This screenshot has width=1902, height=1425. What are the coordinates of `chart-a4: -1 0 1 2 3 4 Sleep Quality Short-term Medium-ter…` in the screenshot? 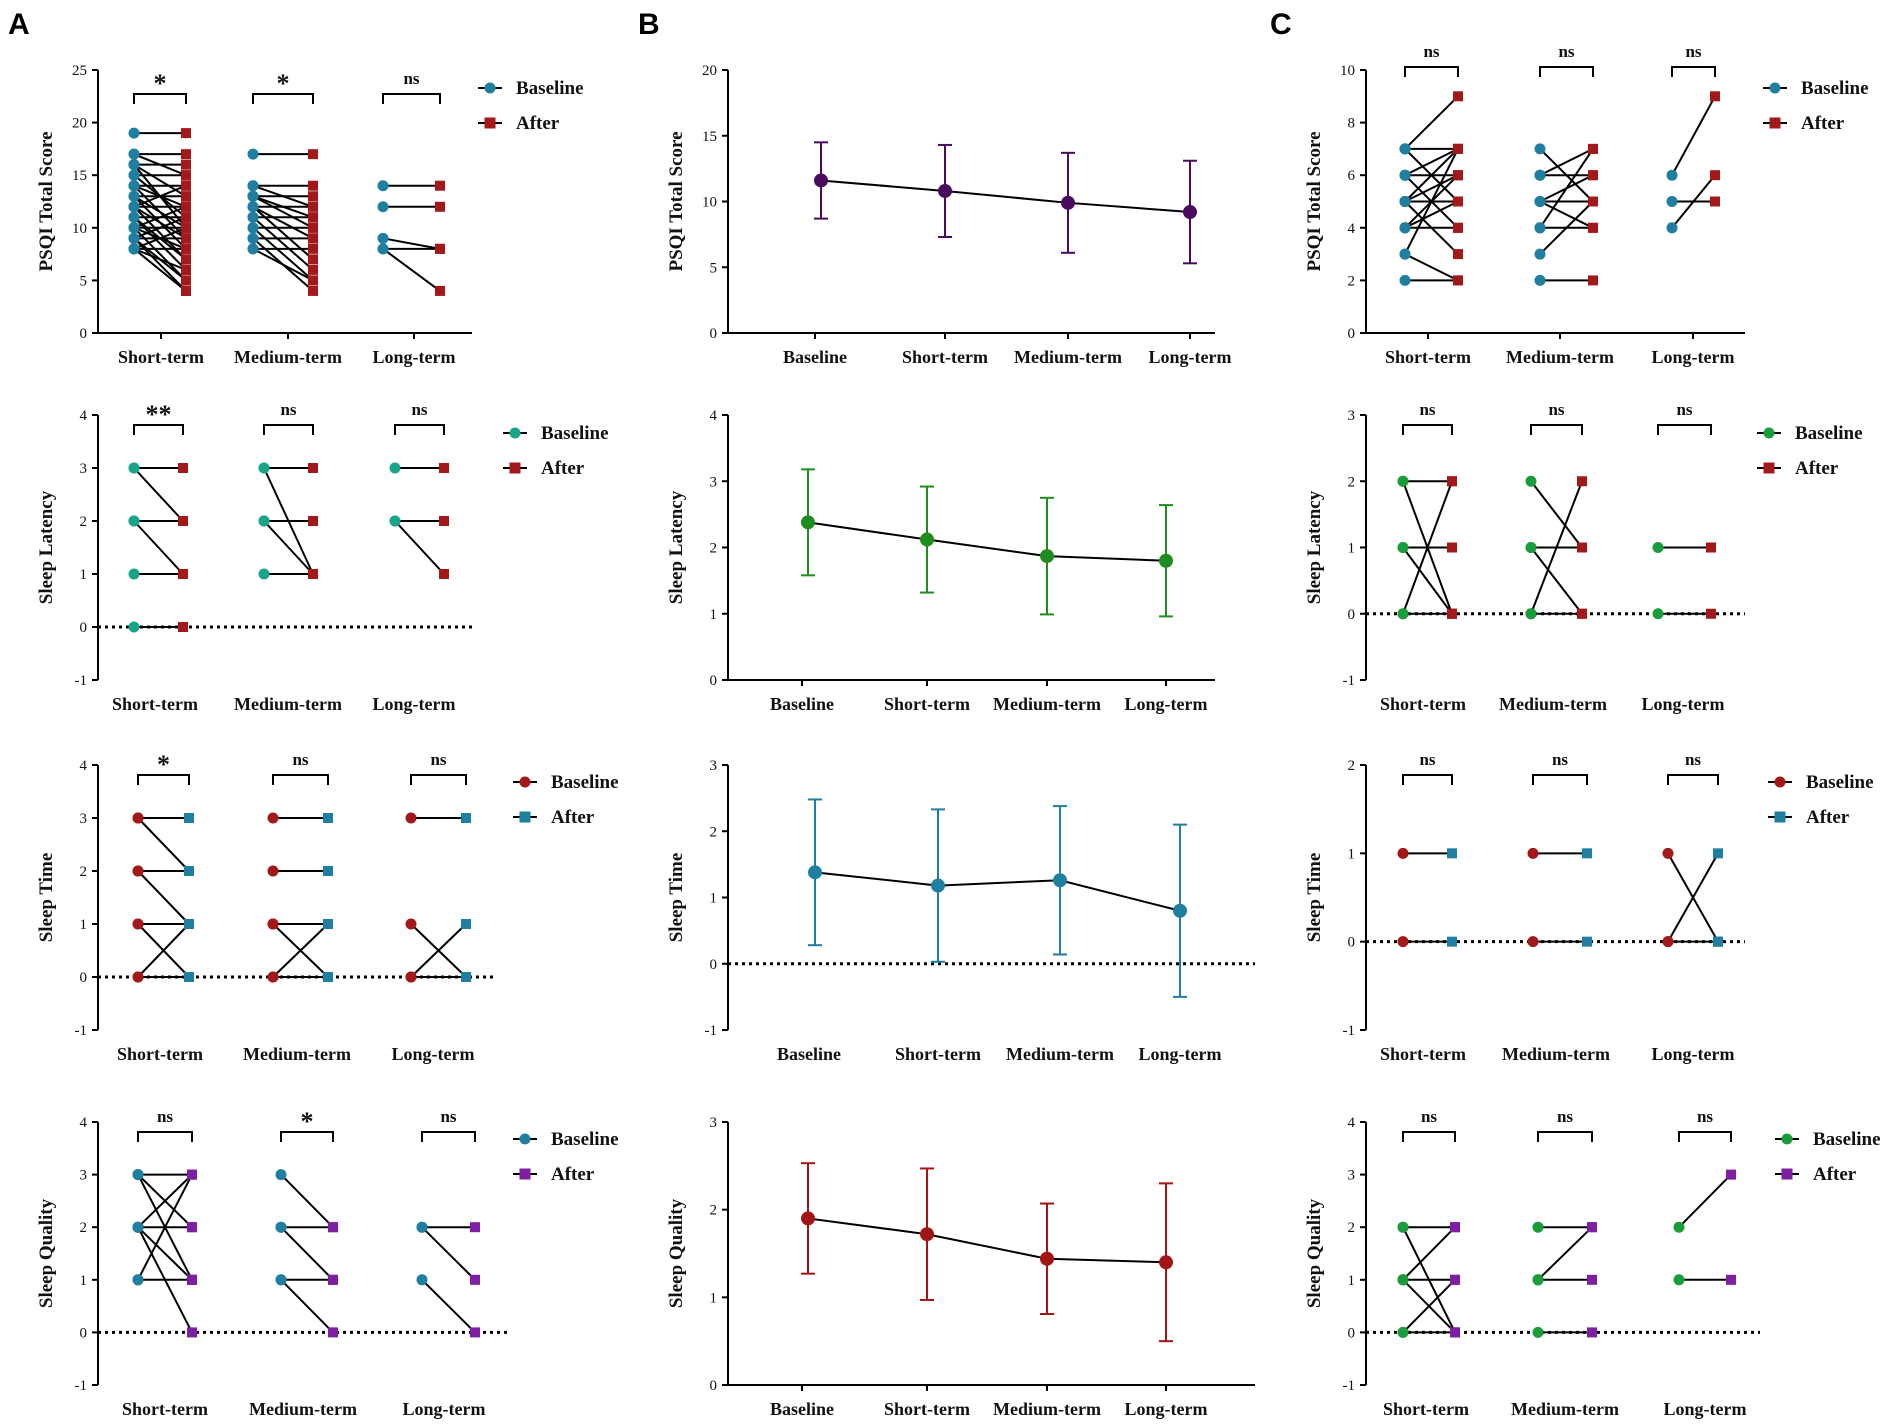 It's located at (327, 1263).